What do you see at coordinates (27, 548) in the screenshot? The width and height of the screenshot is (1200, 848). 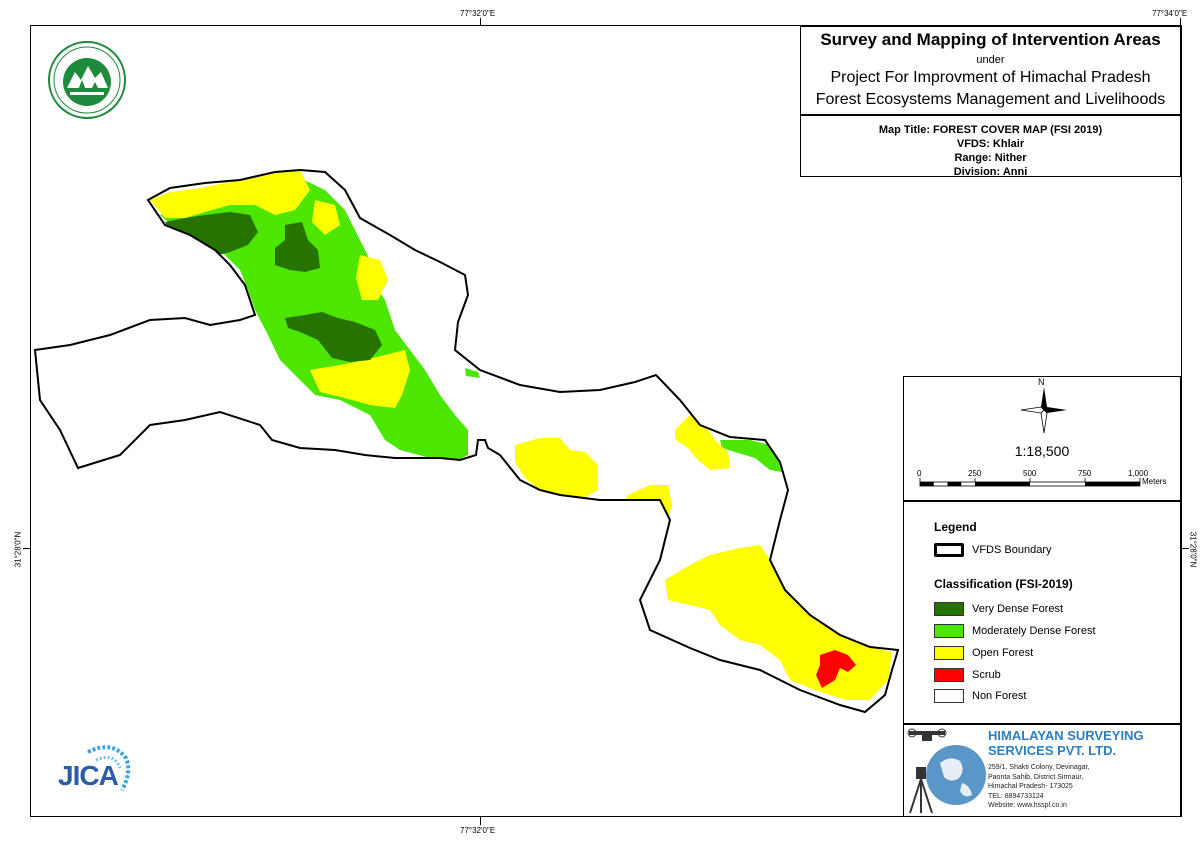 I see `coord-tick-left` at bounding box center [27, 548].